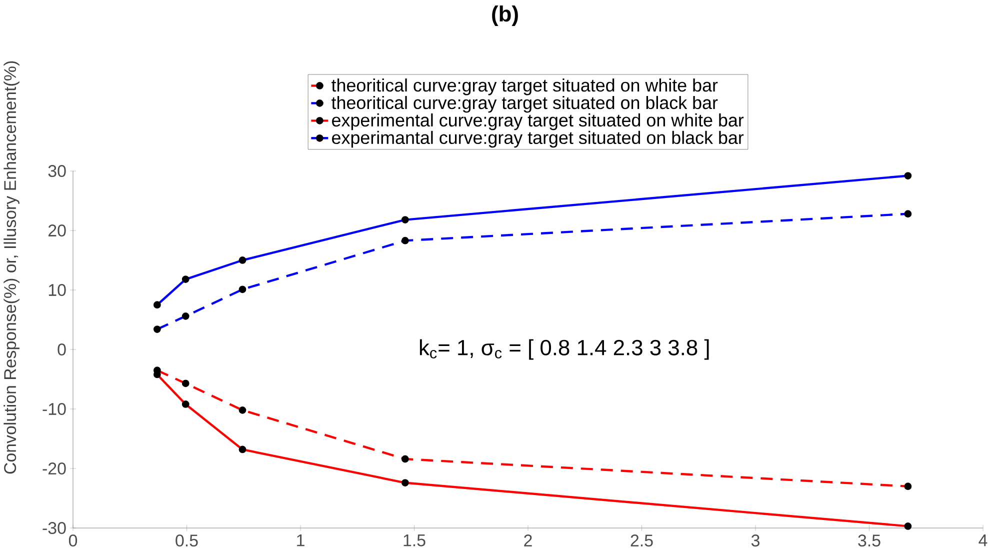 The width and height of the screenshot is (992, 557). Describe the element at coordinates (564, 349) in the screenshot. I see `annotation: k$_{c}$= 1, σ$_{c}$ = [ 0.8 1.4 2.3 3 3.8 ]` at that location.